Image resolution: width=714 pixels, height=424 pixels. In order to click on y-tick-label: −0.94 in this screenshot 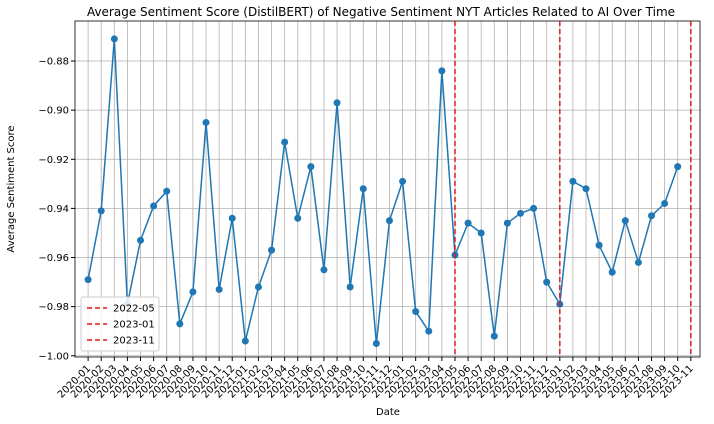, I will do `click(53, 209)`.